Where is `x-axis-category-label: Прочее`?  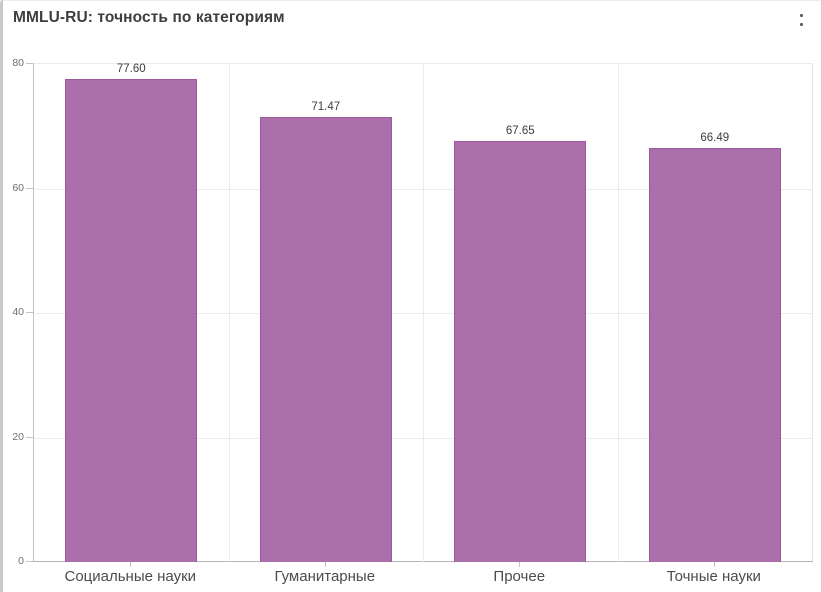 x-axis-category-label: Прочее is located at coordinates (519, 576).